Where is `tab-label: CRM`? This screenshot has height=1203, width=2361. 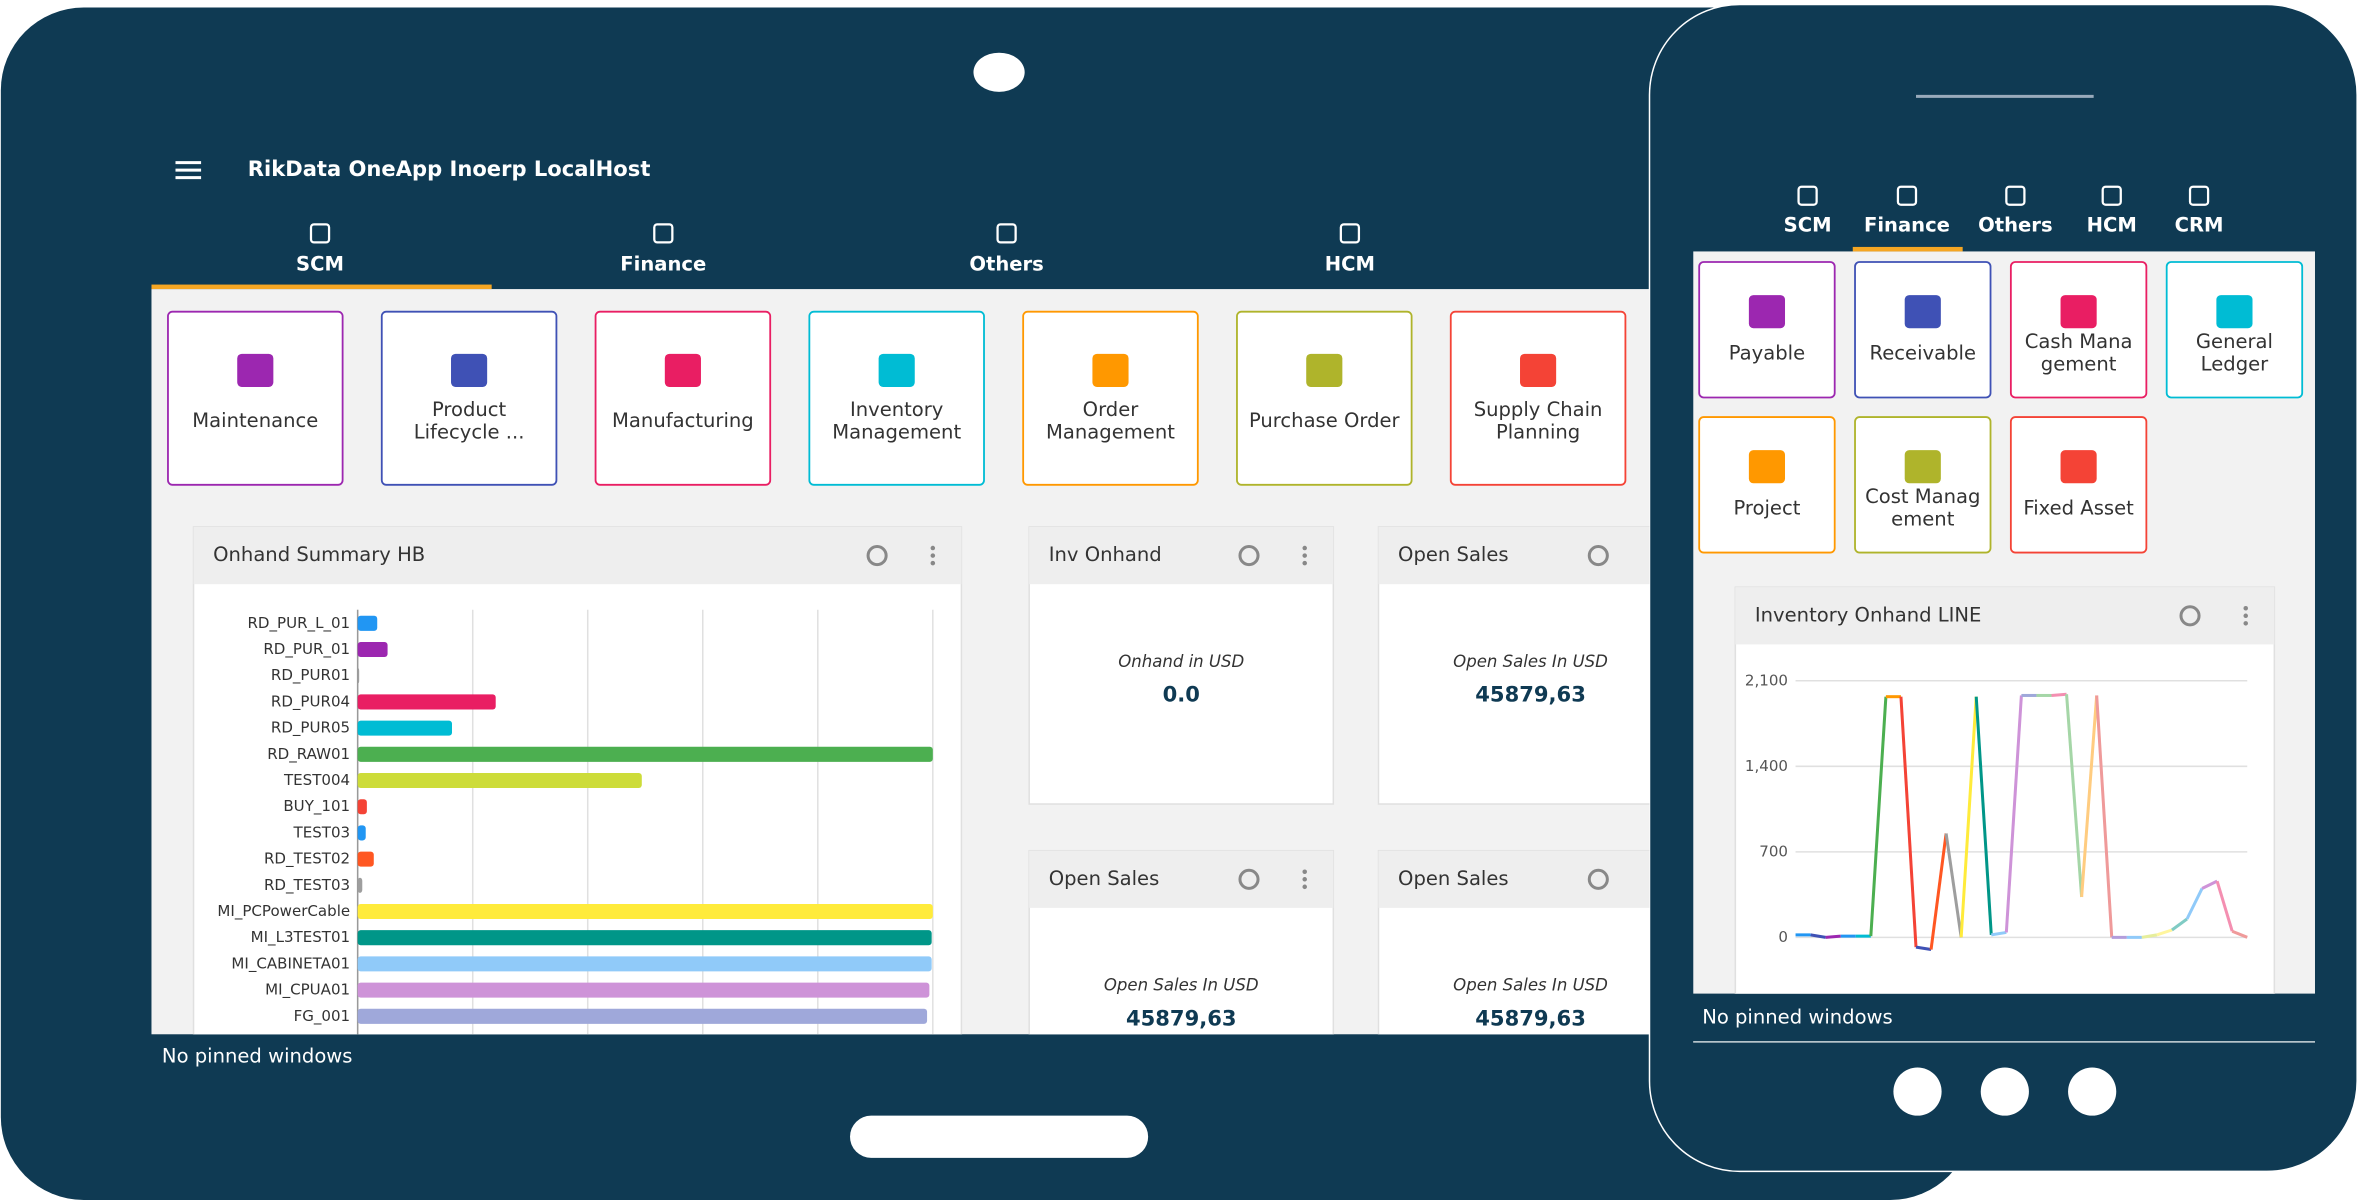
tab-label: CRM is located at coordinates (2199, 224).